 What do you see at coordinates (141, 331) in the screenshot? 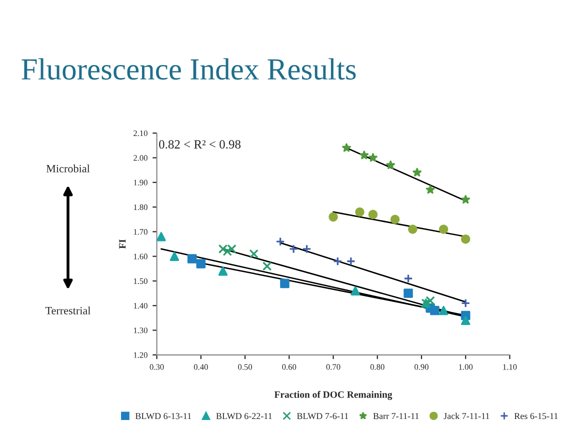
I see `y-tick-label: 1.30` at bounding box center [141, 331].